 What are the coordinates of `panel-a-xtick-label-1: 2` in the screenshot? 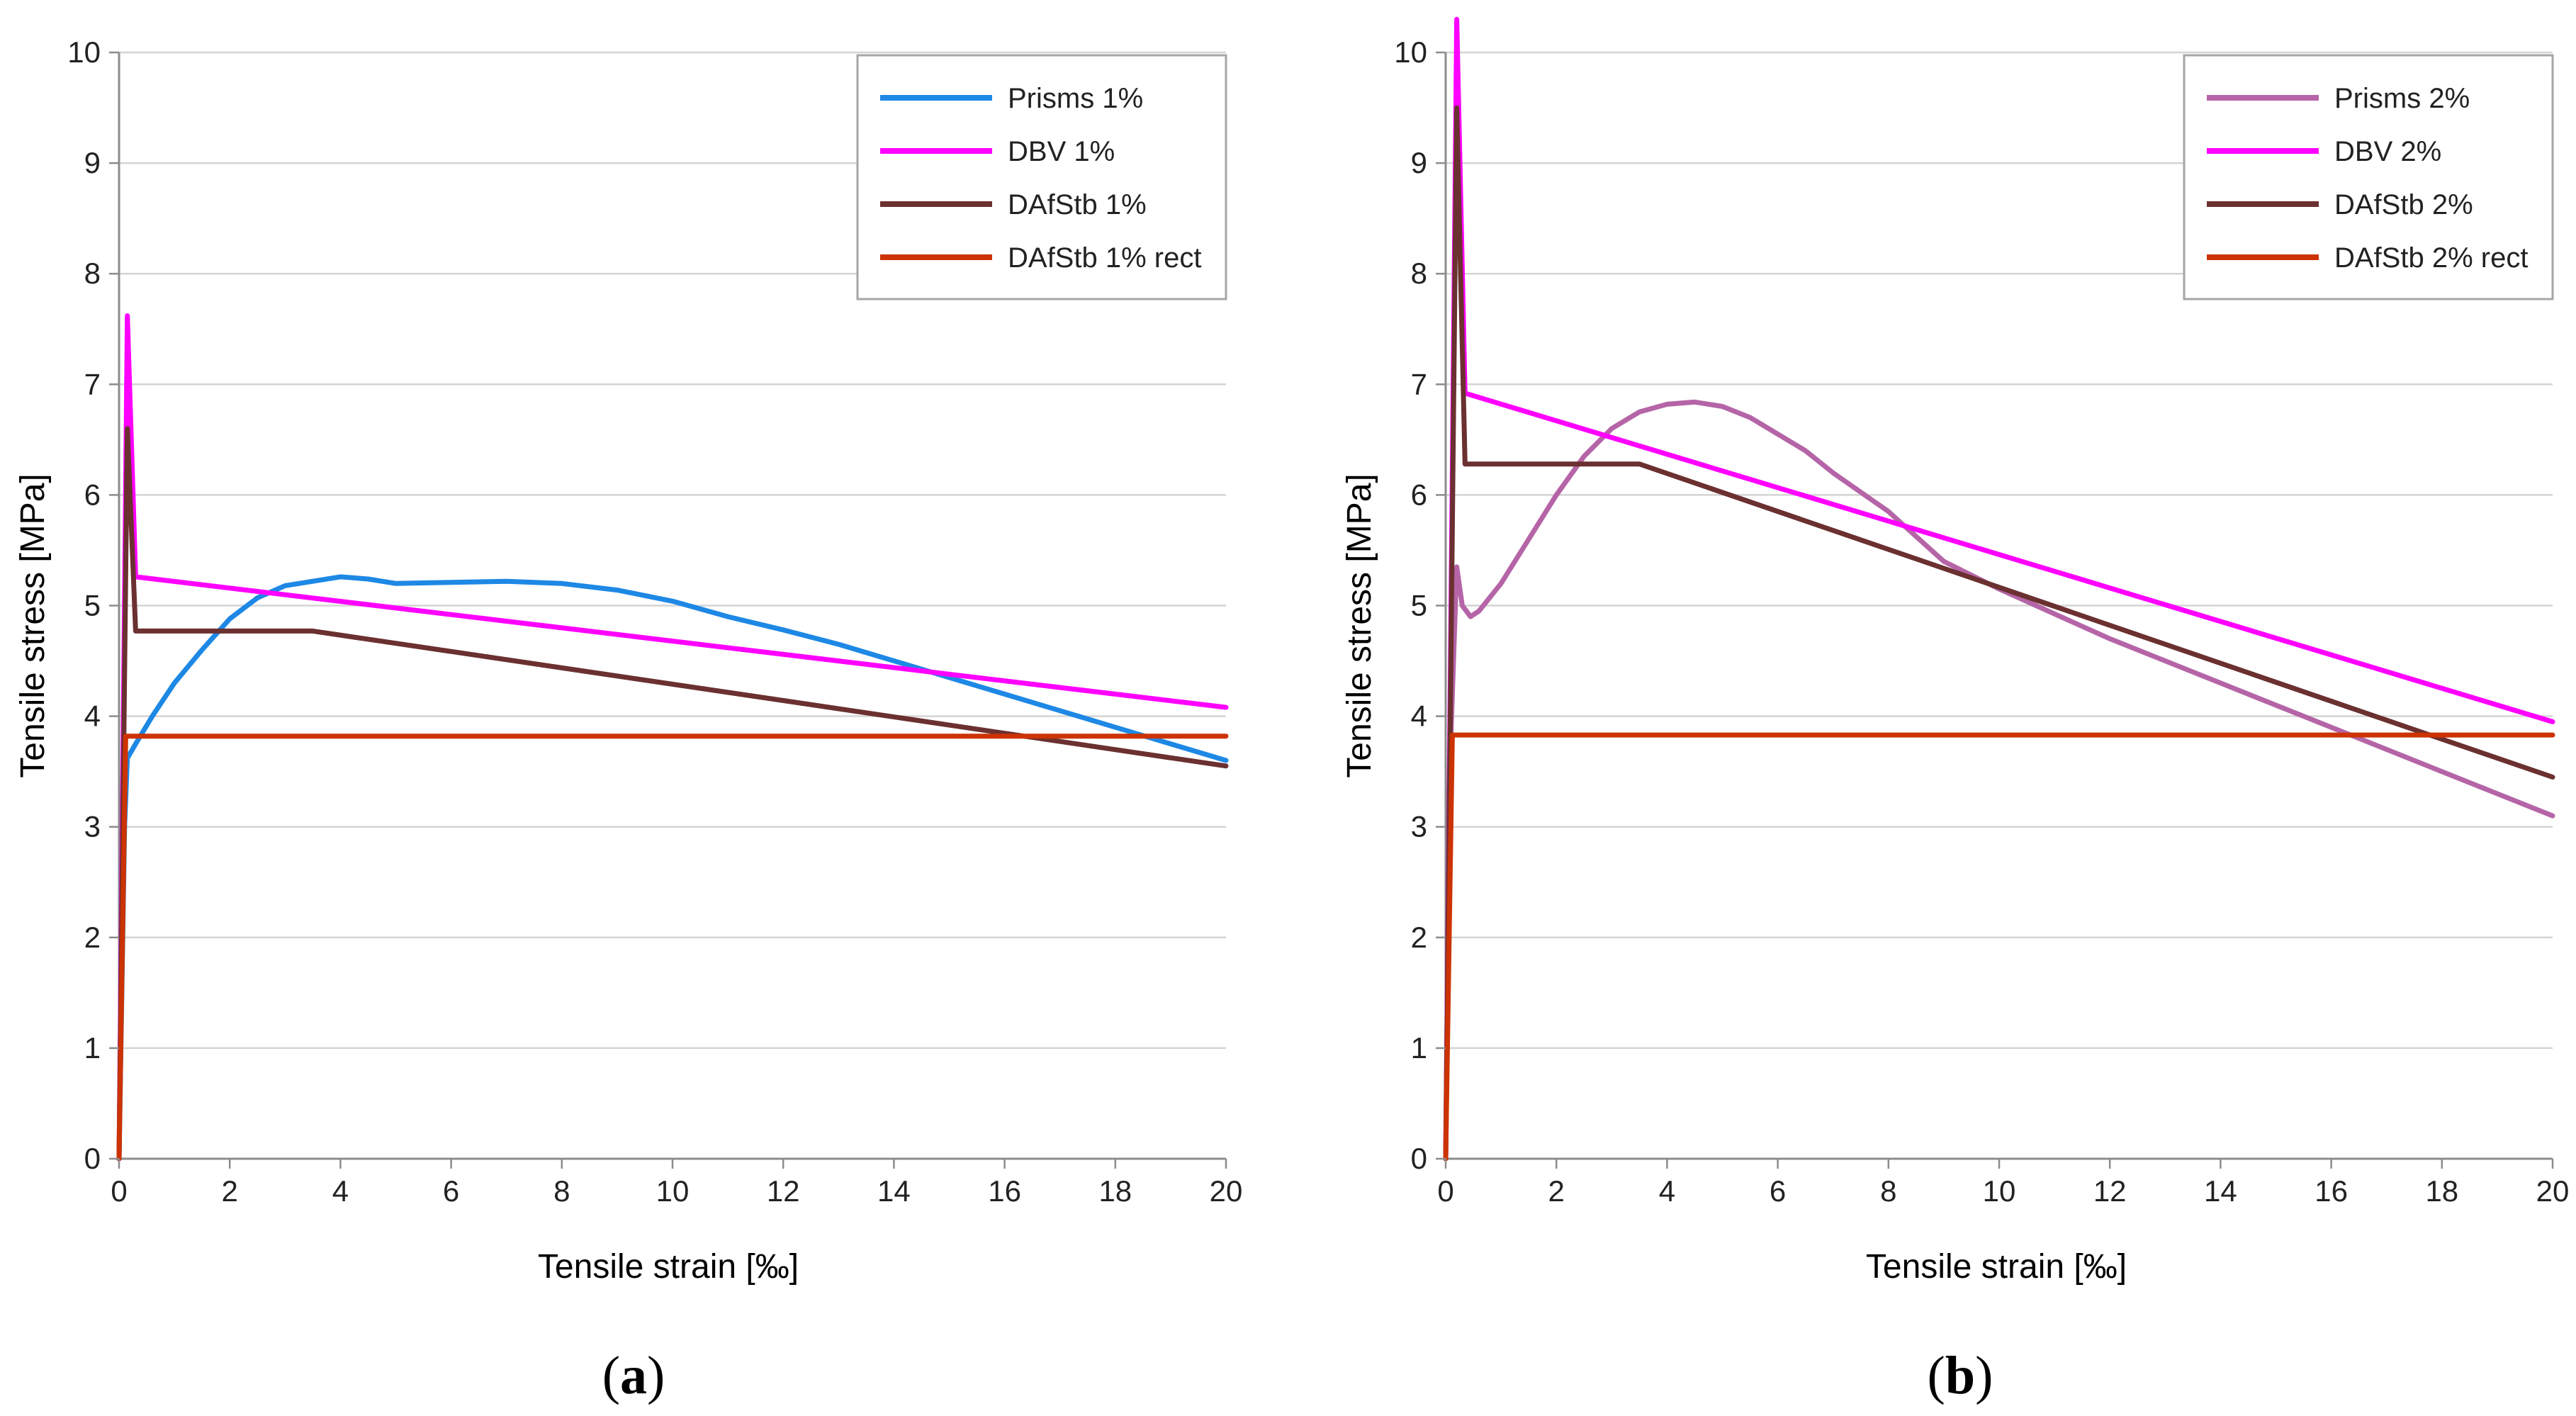 It's located at (230, 1191).